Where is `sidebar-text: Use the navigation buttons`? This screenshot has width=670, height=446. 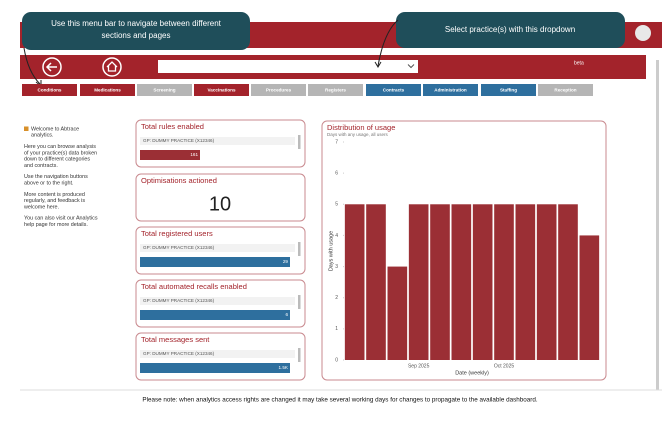
sidebar-text: Use the navigation buttons is located at coordinates (56, 177).